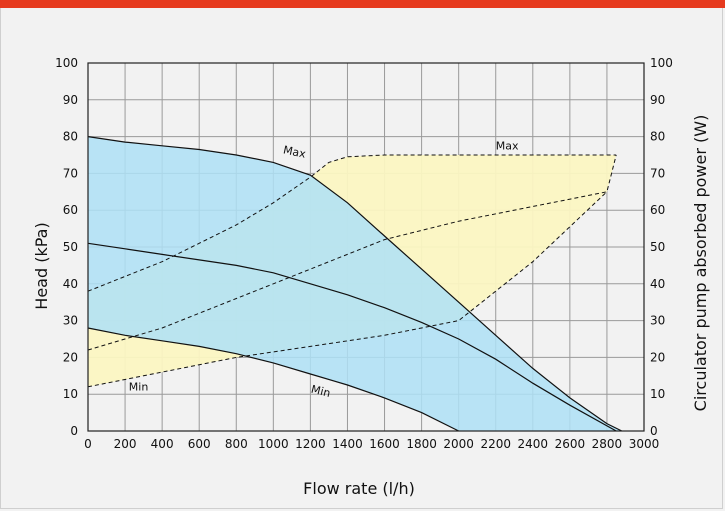  What do you see at coordinates (66, 63) in the screenshot?
I see `y-tick-label: 100` at bounding box center [66, 63].